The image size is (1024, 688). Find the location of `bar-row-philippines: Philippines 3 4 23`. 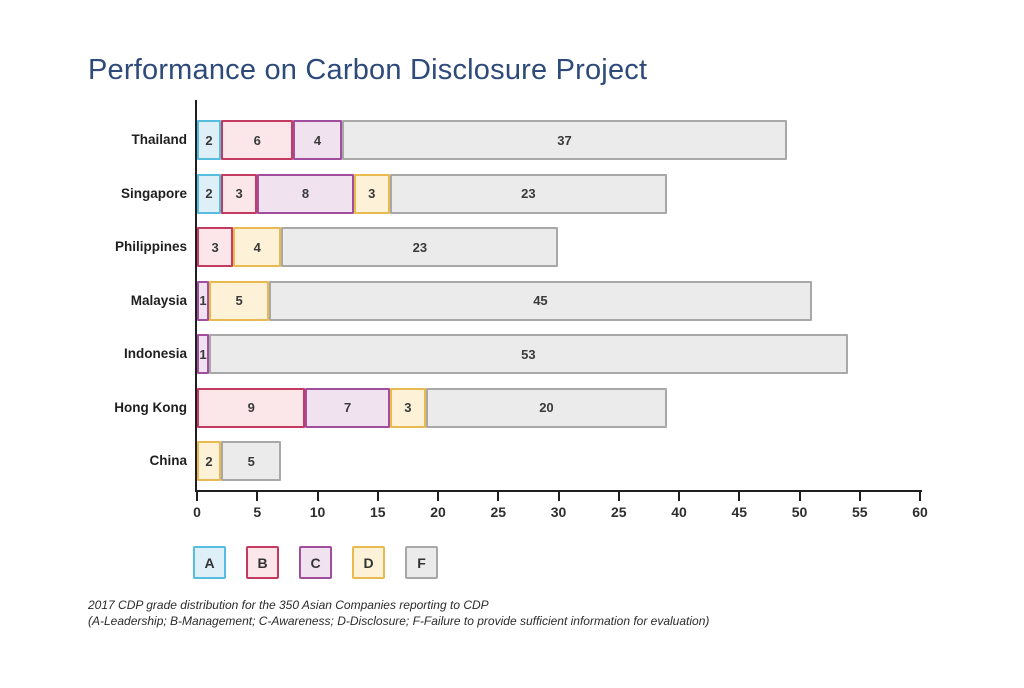

bar-row-philippines: Philippines 3 4 23 is located at coordinates (517, 247).